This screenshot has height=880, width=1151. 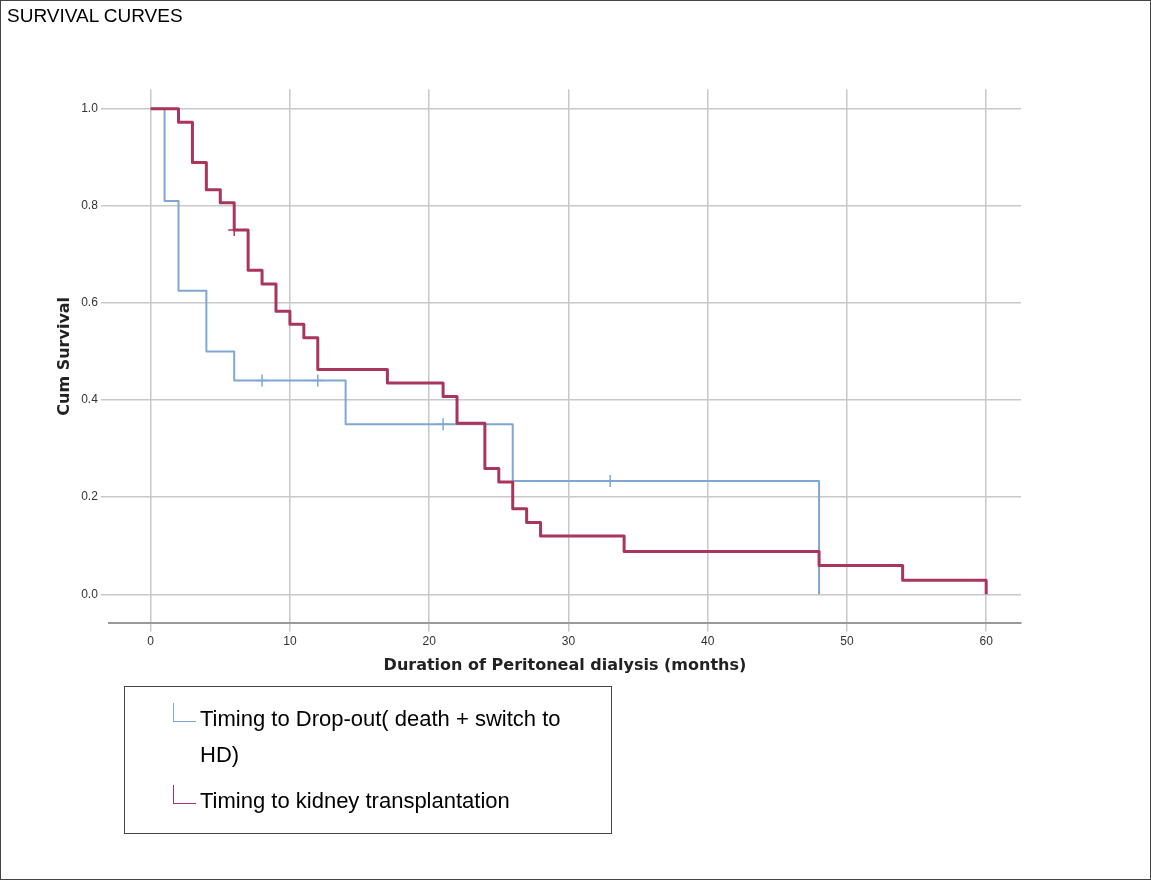 I want to click on x-axis-title: Duration of Peritoneal dialysis (months), so click(x=565, y=664).